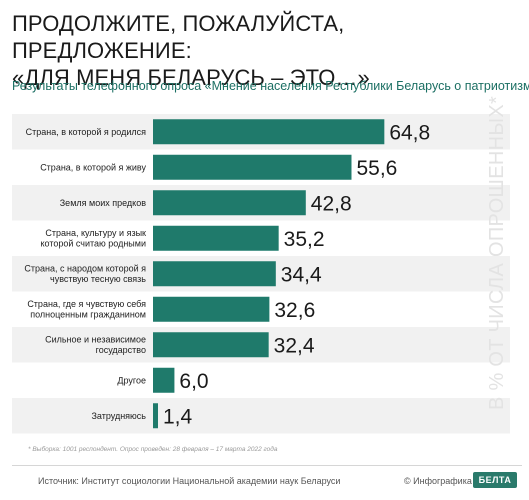  What do you see at coordinates (118, 416) in the screenshot?
I see `category-label: Затрудняюсь` at bounding box center [118, 416].